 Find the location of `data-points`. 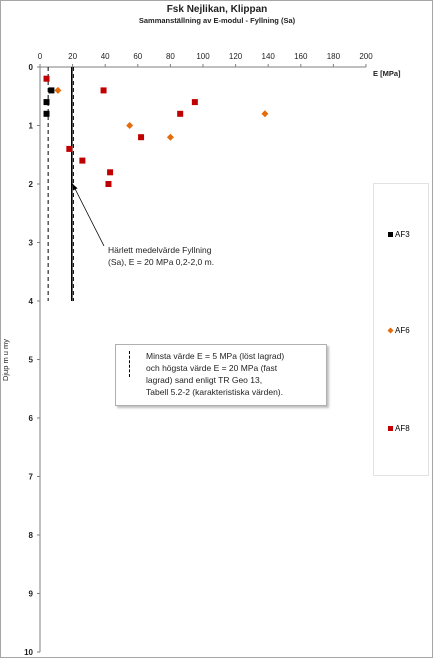

data-points is located at coordinates (156, 131).